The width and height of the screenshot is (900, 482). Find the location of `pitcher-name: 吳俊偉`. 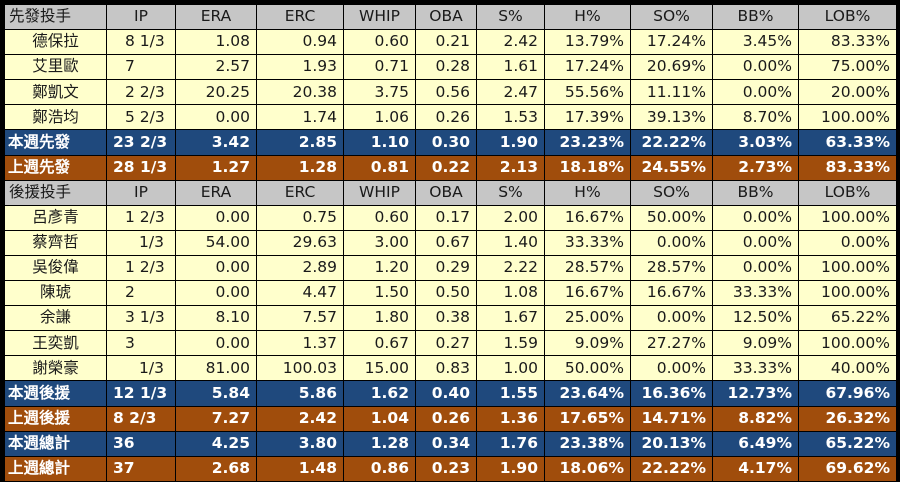

pitcher-name: 吳俊偉 is located at coordinates (55, 268).